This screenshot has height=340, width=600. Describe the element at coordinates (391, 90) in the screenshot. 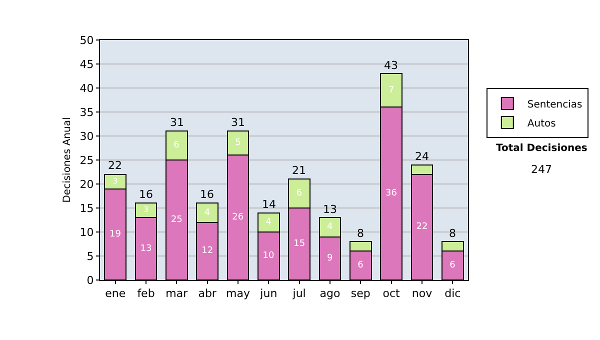

I see `data-label: 7` at that location.